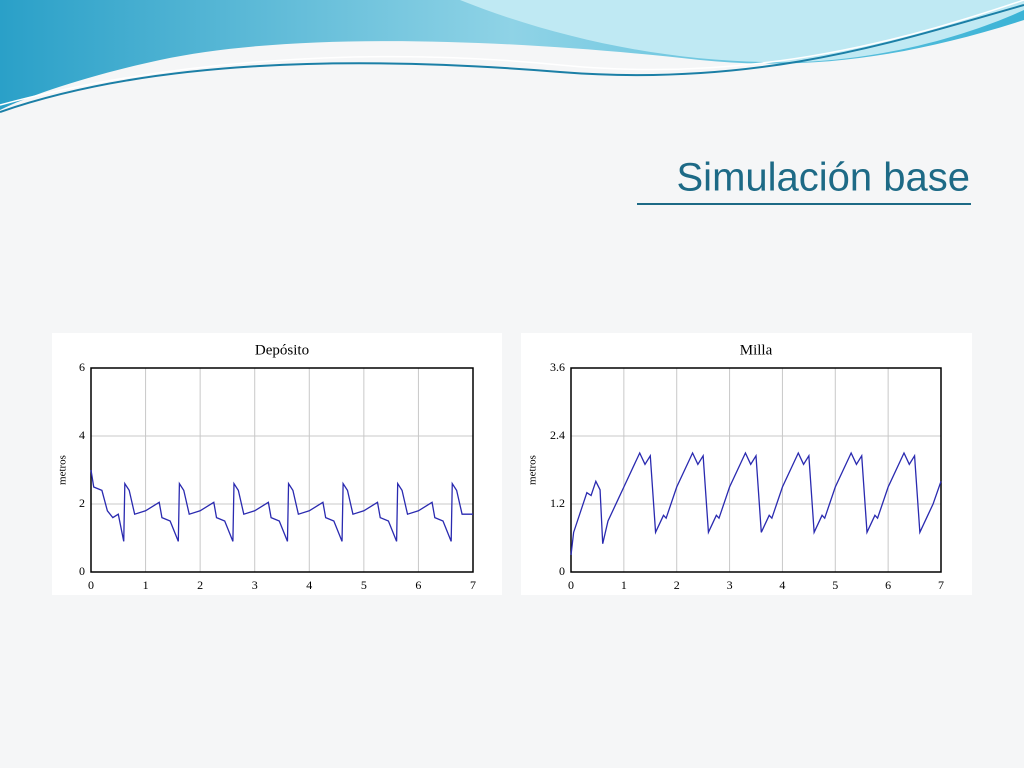 The width and height of the screenshot is (1024, 768). Describe the element at coordinates (282, 350) in the screenshot. I see `chart-title: Depósito` at that location.